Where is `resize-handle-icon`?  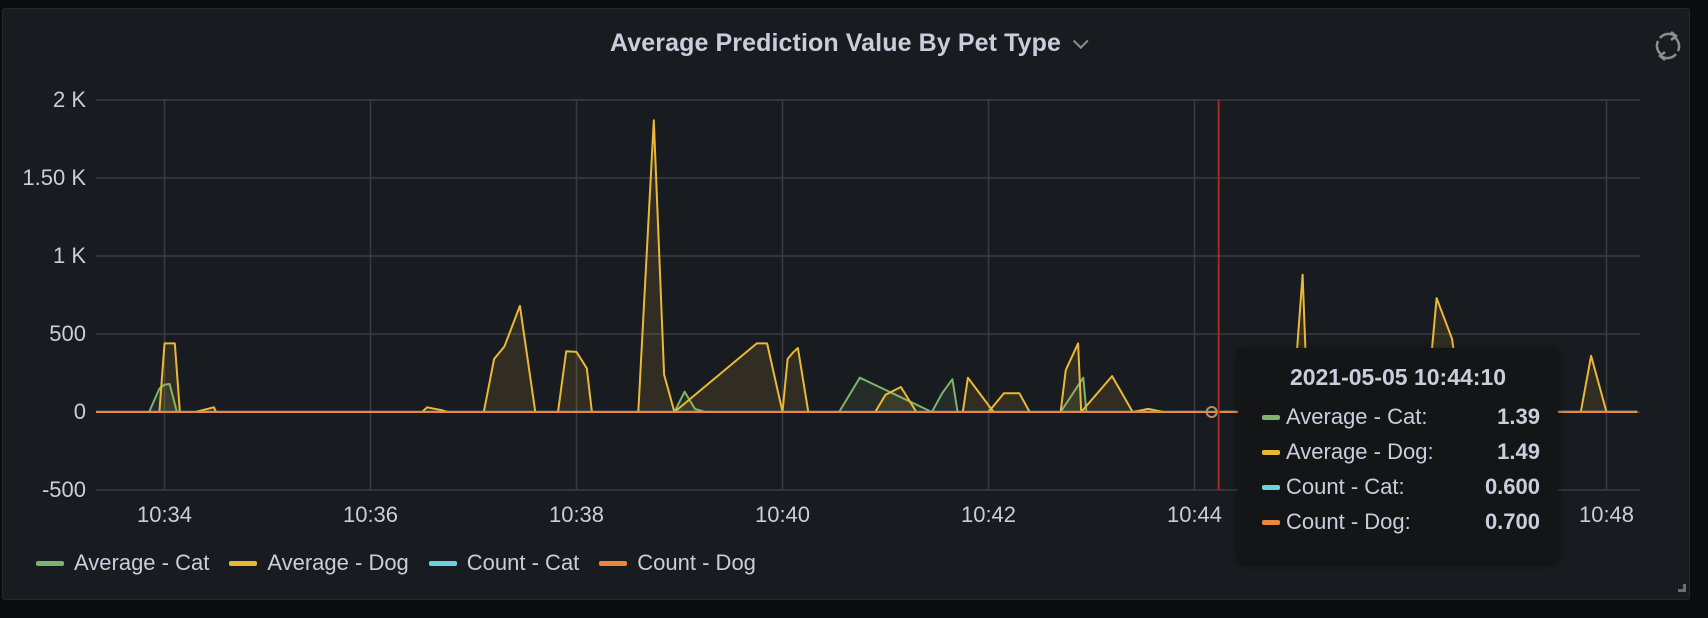
resize-handle-icon is located at coordinates (1682, 588).